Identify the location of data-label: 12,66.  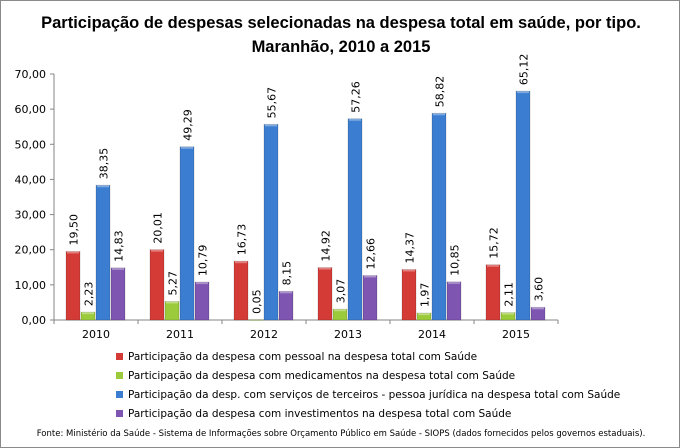
(371, 254).